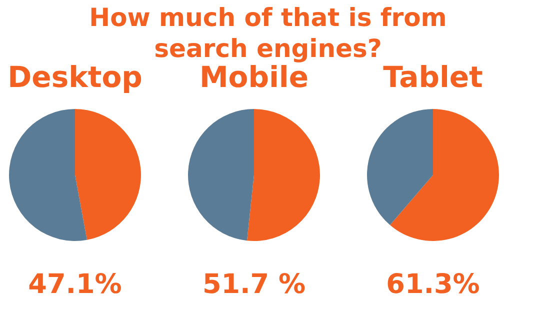 This screenshot has width=536, height=311. What do you see at coordinates (75, 77) in the screenshot?
I see `chart-title: Desktop` at bounding box center [75, 77].